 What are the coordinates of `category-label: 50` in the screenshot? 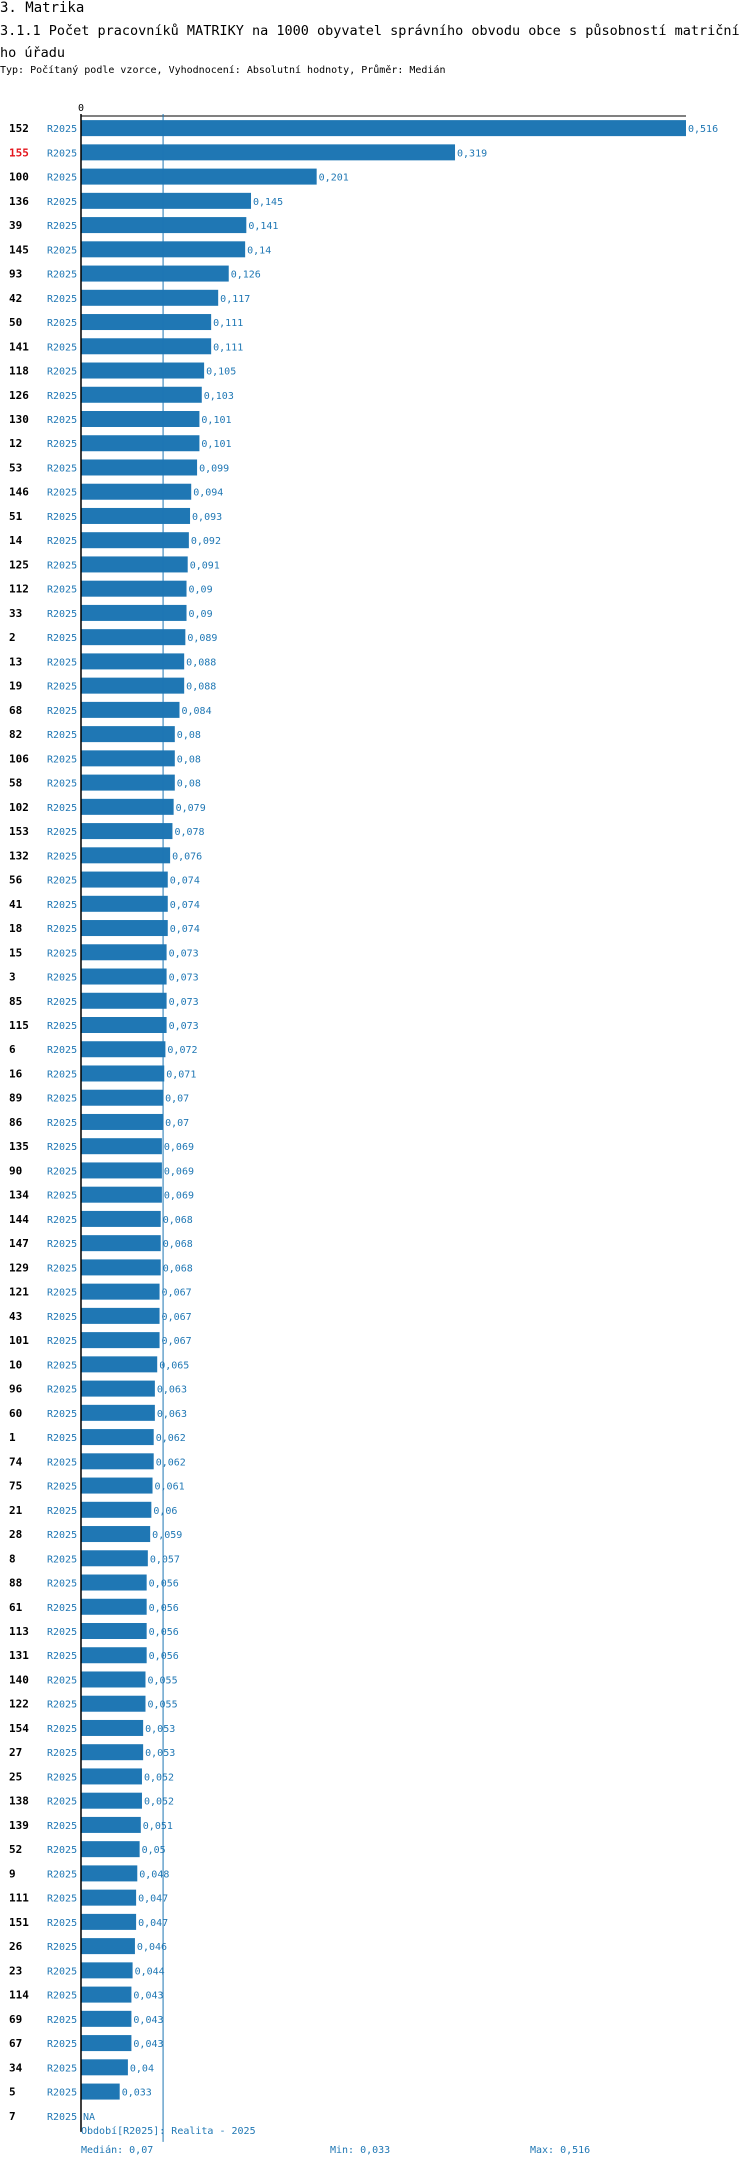 It's located at (15, 322).